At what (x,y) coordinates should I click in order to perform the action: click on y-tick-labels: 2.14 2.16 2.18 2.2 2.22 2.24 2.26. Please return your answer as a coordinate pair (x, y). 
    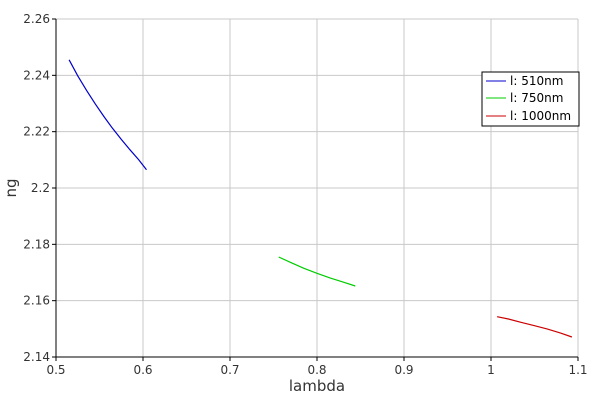
    Looking at the image, I should click on (39, 188).